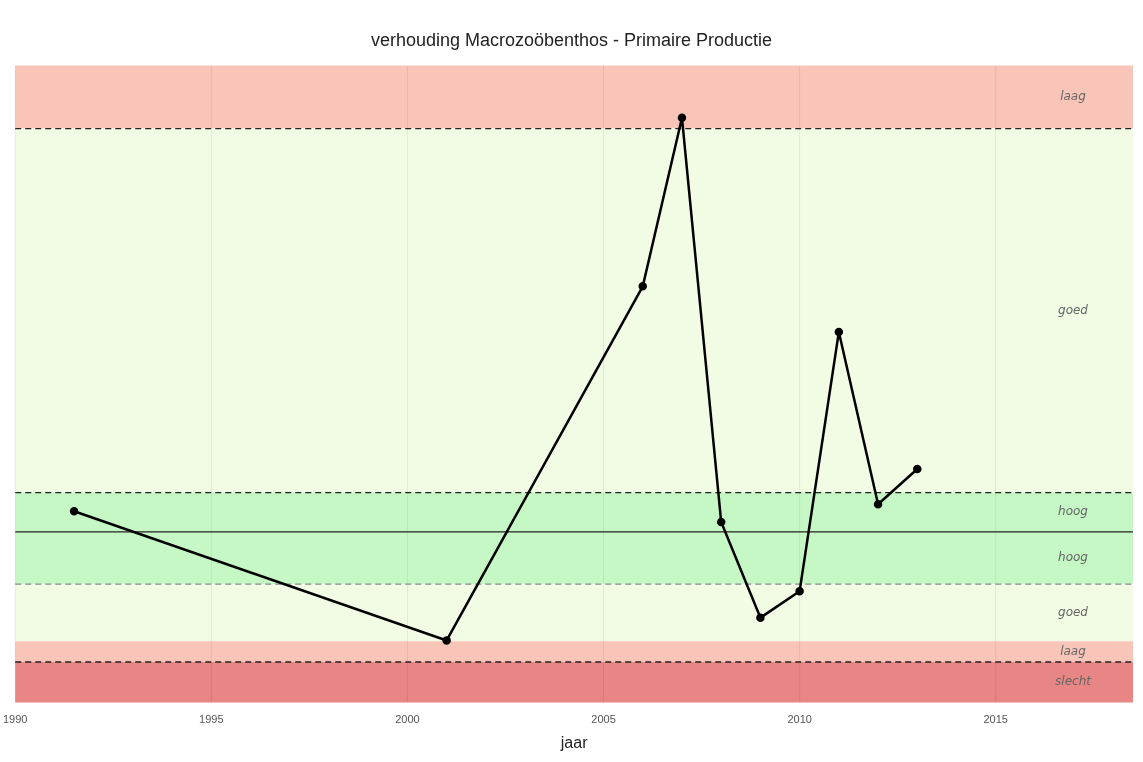 Image resolution: width=1143 pixels, height=762 pixels. I want to click on x-tick-label: 2015, so click(995, 719).